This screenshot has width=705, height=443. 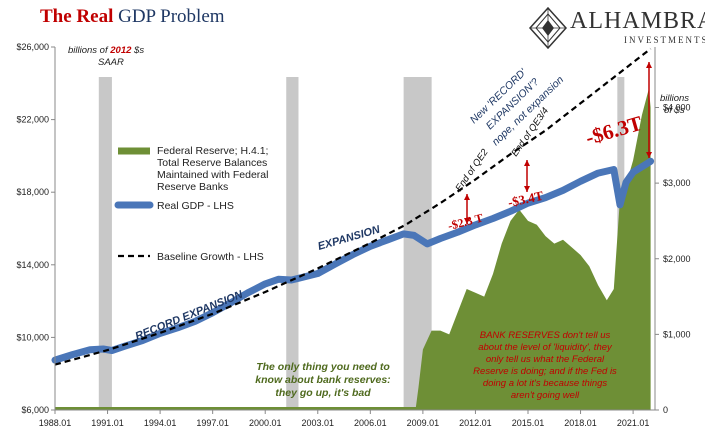 I want to click on right-tick-label-4: $4,000, so click(x=677, y=108).